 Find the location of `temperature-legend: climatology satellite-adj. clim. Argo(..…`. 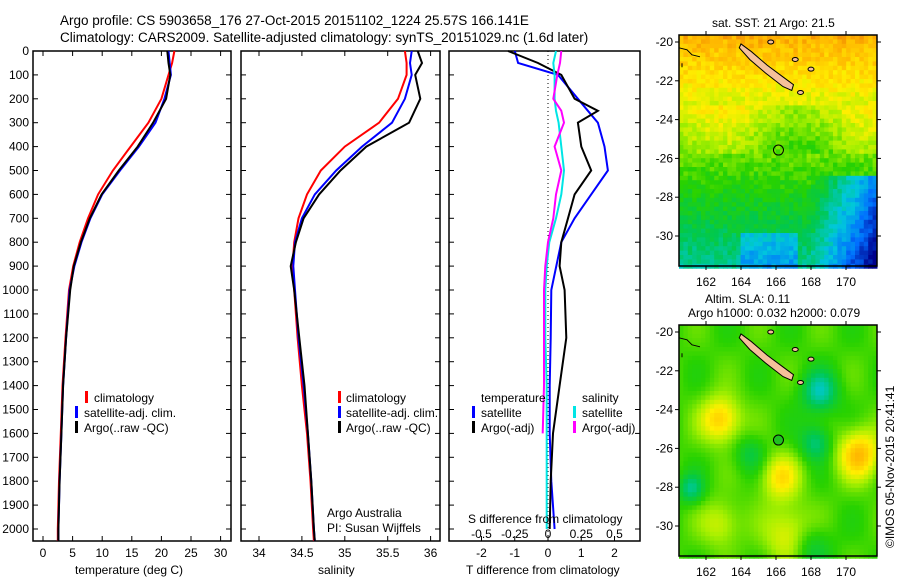

temperature-legend: climatology satellite-adj. clim. Argo(..… is located at coordinates (125, 413).